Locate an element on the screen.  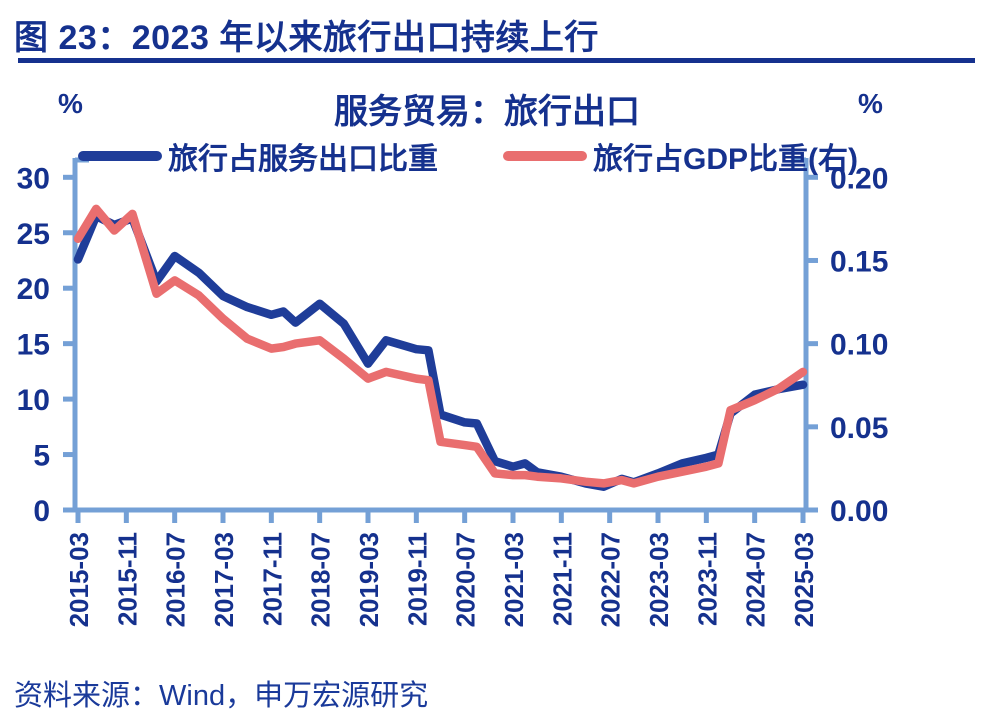
x-axis-tick-label: 2023-11 is located at coordinates (707, 579).